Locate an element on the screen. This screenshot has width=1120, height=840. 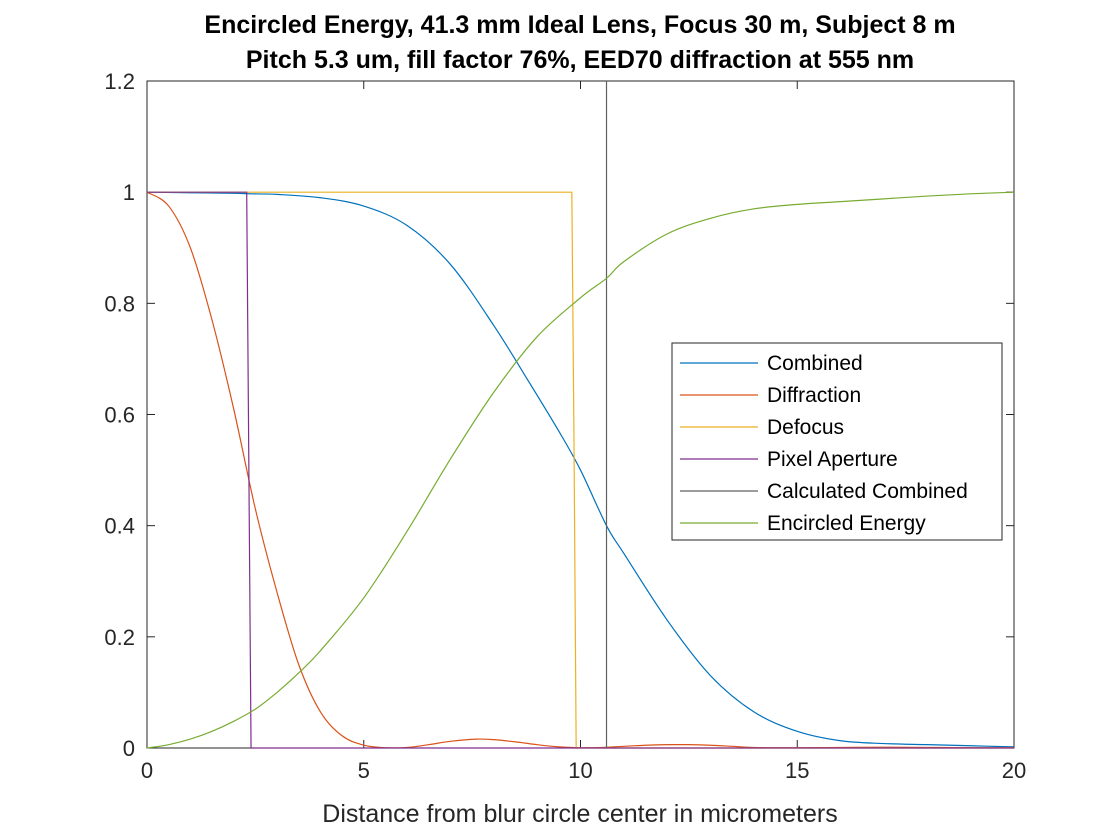
legend-label: Calculated Combined is located at coordinates (867, 491).